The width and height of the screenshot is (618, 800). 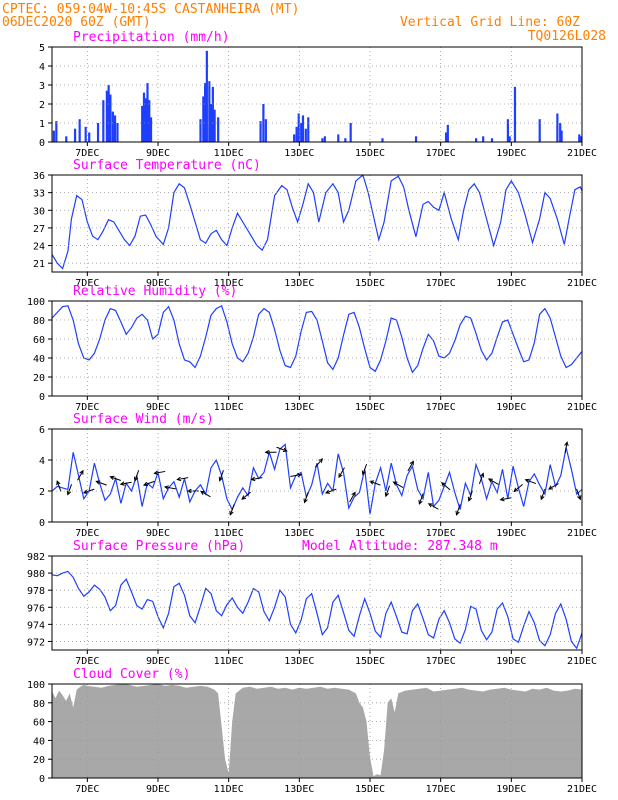 I want to click on y-tick-label: 2, so click(x=42, y=105).